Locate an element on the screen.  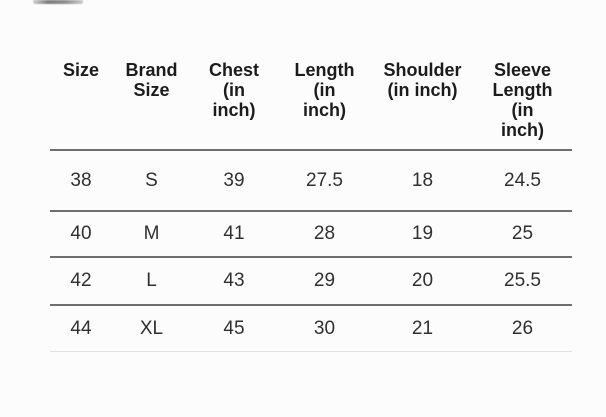
header-line: (in inch) is located at coordinates (422, 90).